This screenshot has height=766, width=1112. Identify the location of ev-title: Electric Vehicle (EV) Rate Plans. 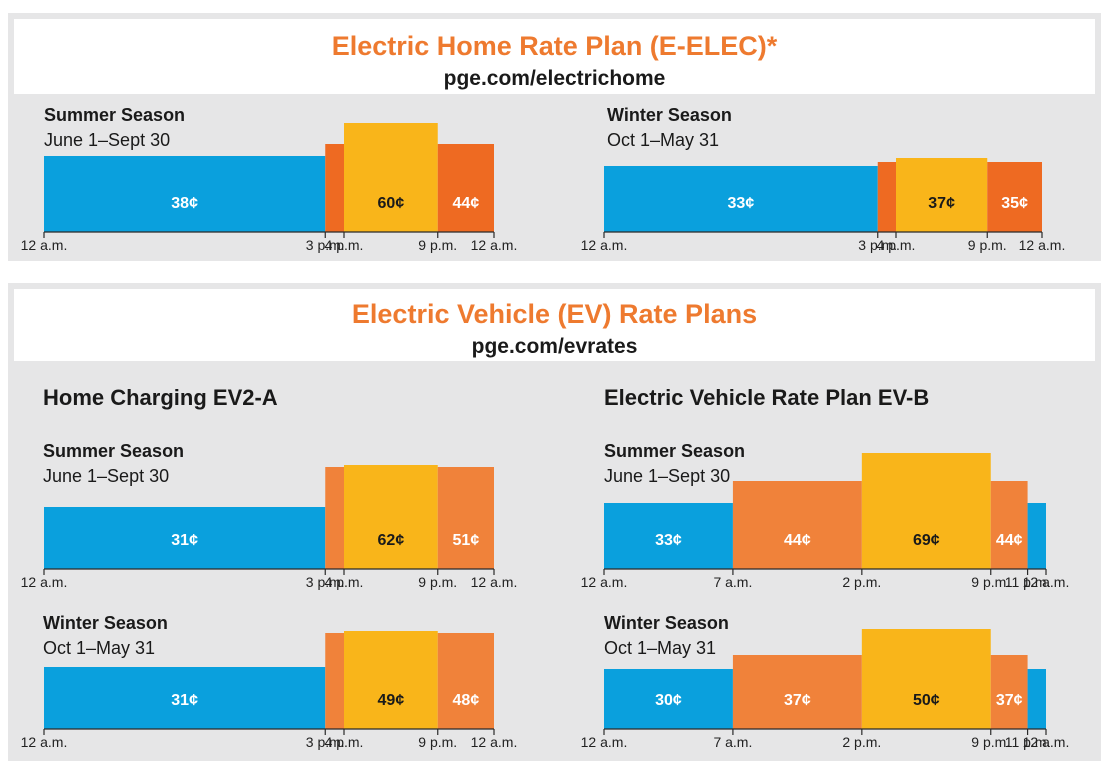
(554, 314).